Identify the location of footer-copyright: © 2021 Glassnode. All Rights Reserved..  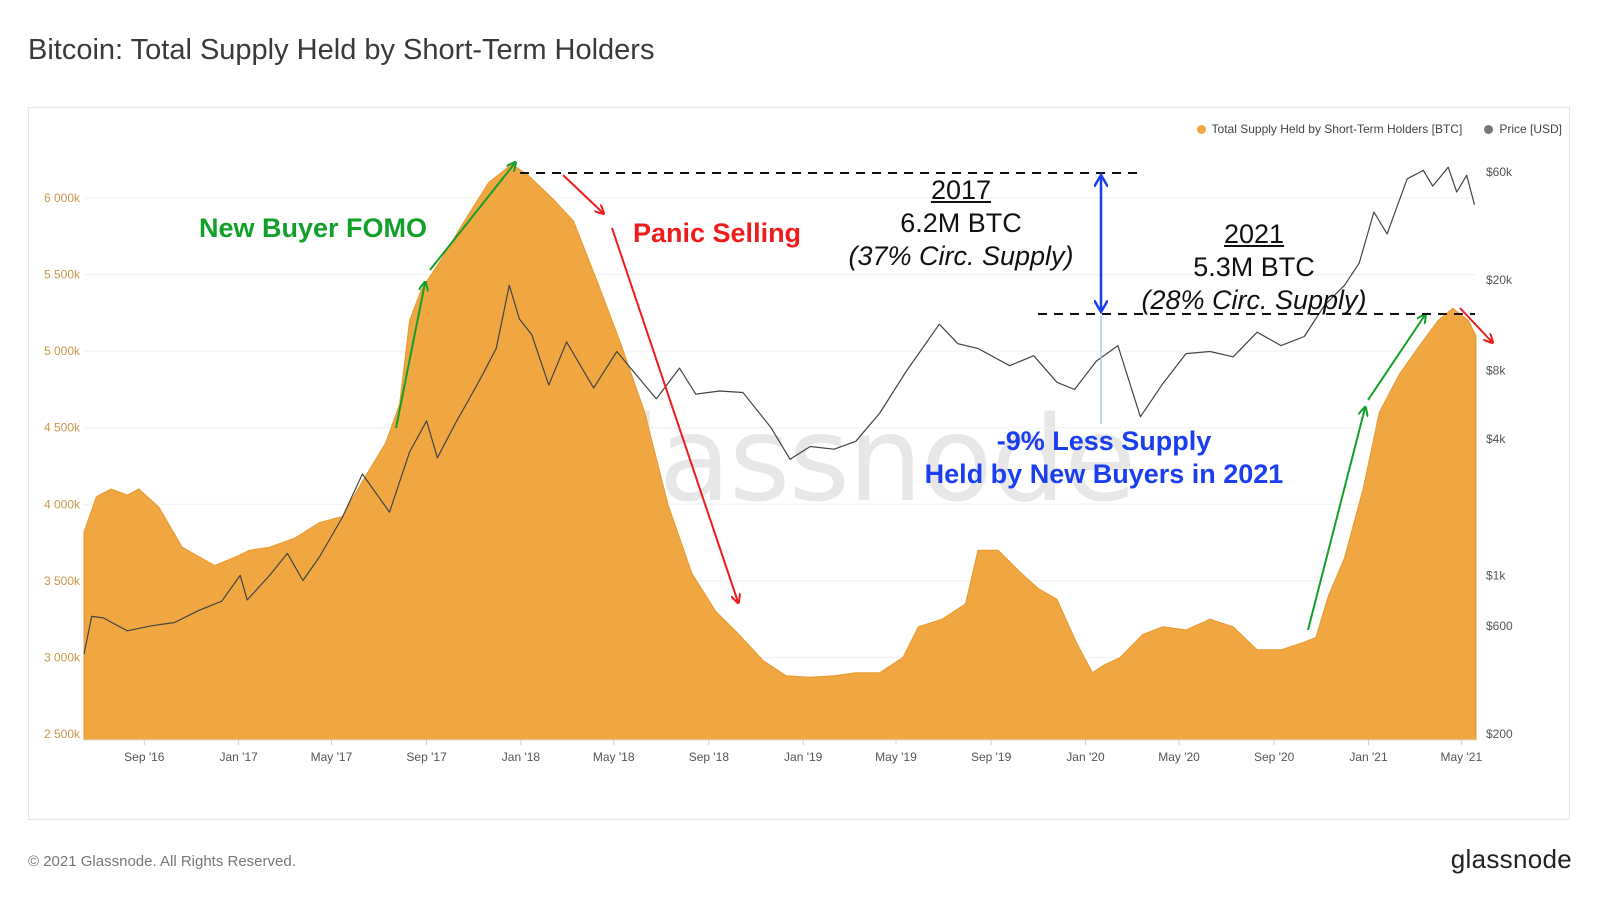
(162, 861).